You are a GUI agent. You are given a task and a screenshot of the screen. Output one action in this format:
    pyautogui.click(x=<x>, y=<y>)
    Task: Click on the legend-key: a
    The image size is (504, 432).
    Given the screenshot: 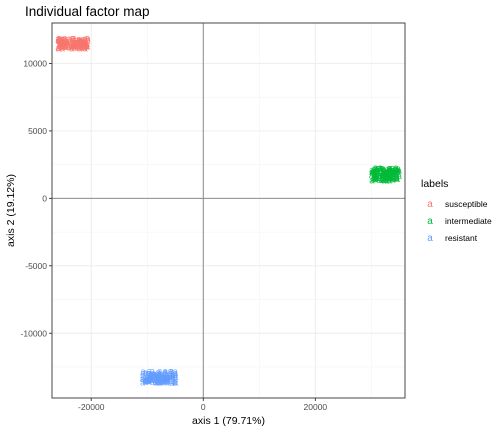 What is the action you would take?
    pyautogui.click(x=430, y=221)
    